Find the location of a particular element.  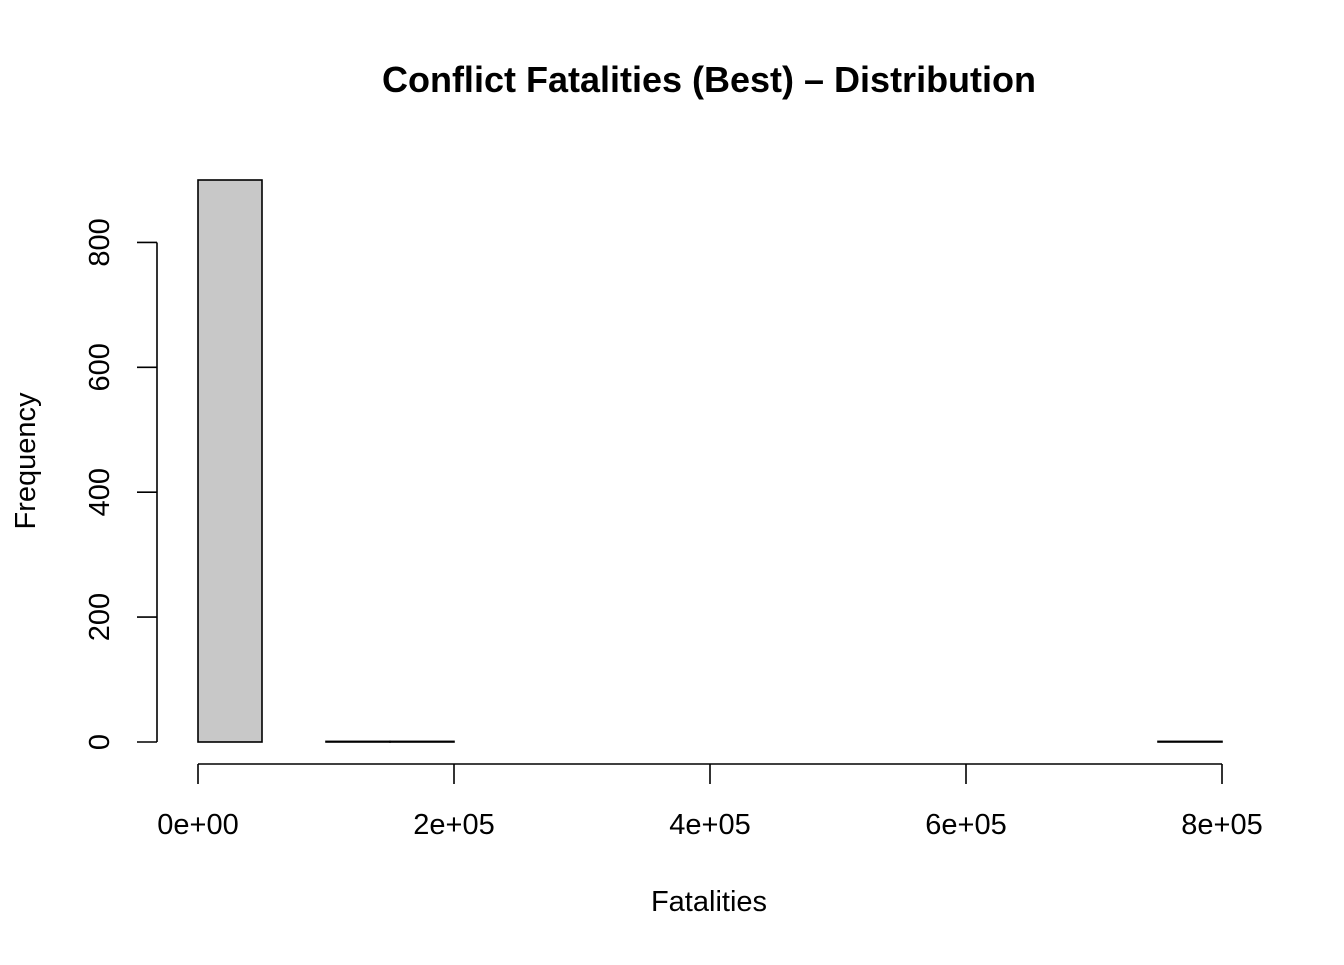

y-tick-label: 800 is located at coordinates (100, 242).